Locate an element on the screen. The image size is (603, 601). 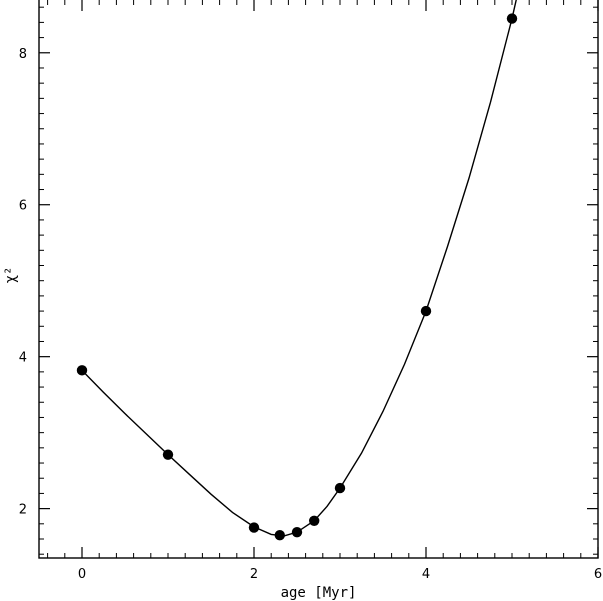
y-tick-label: 2 is located at coordinates (23, 510).